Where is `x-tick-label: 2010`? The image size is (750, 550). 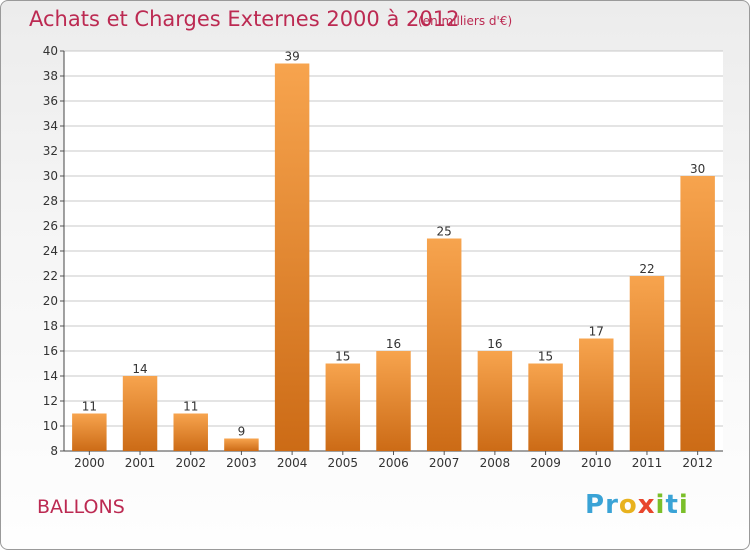
x-tick-label: 2010 is located at coordinates (596, 463).